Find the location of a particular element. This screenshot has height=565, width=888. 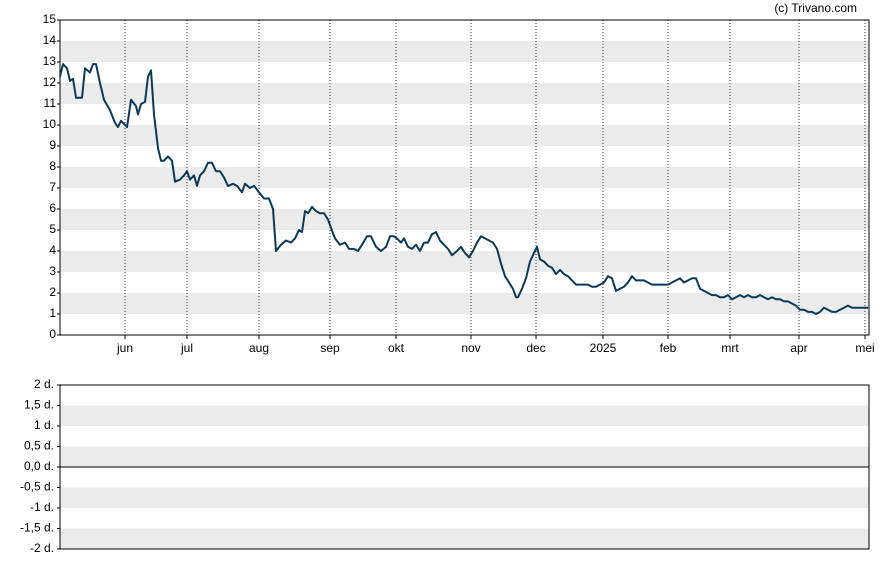

y-tick-label: 5 is located at coordinates (52, 229).